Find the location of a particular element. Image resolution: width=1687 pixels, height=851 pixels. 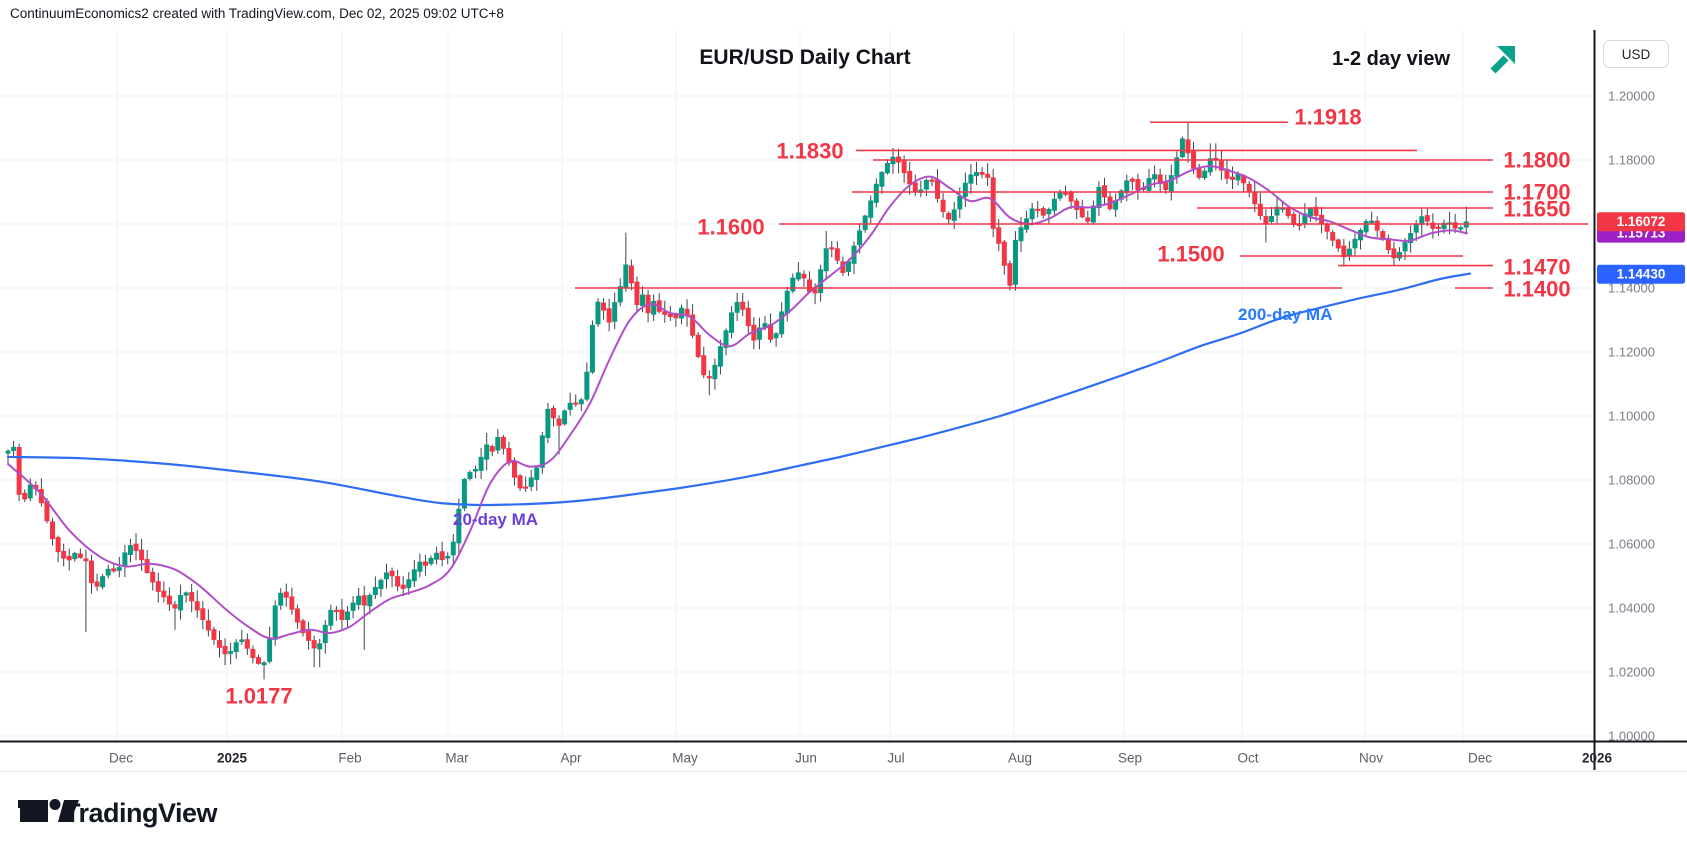

price-tick-label: 1.02000 is located at coordinates (1631, 672).